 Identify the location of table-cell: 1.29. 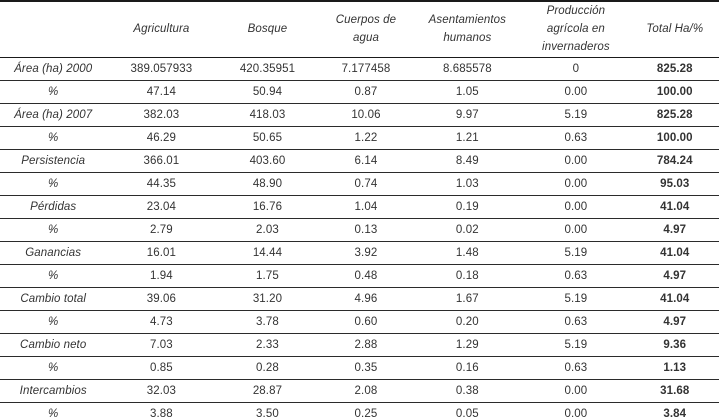
(467, 345).